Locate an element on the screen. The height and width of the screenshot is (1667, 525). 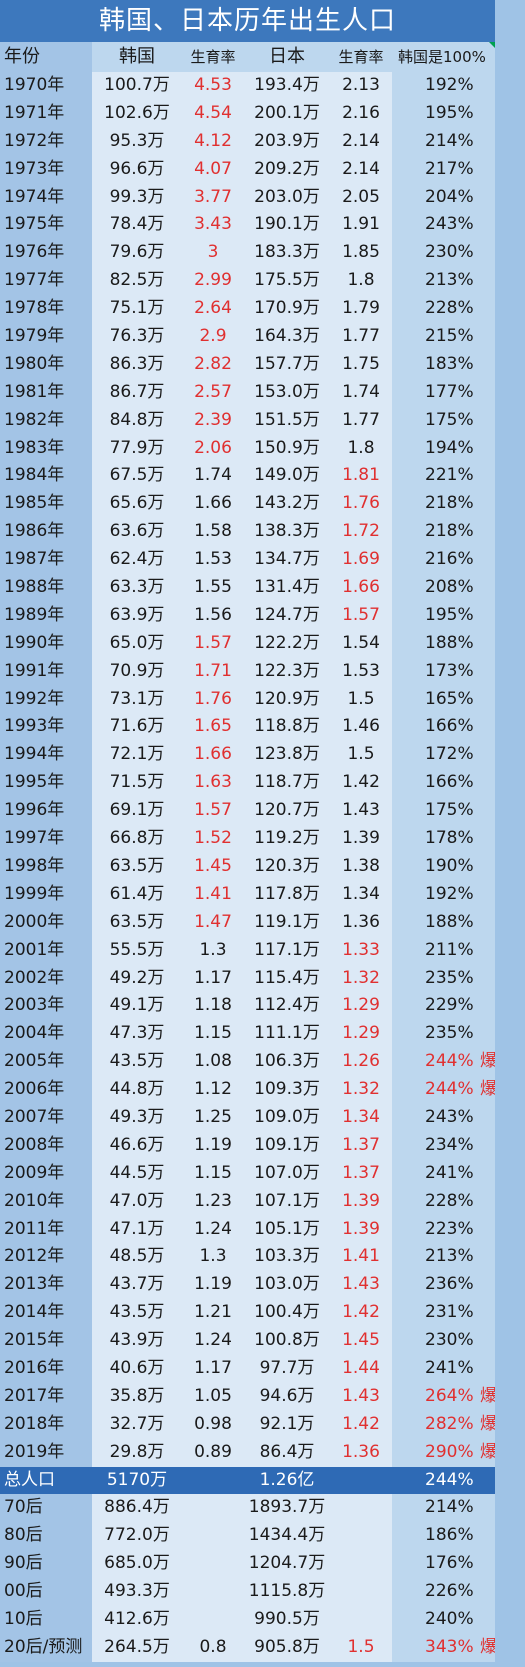
korea-fertility: 1.56 is located at coordinates (213, 615).